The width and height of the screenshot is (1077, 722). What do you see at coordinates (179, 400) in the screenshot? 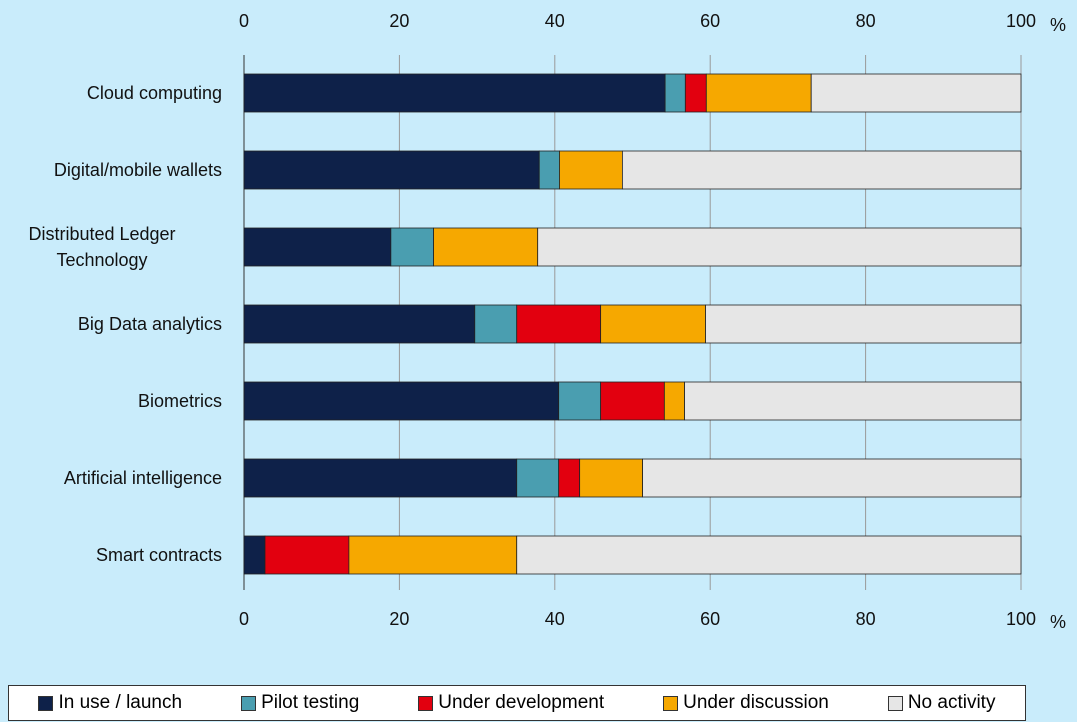
I see `y-tick-label-text: Biometrics` at bounding box center [179, 400].